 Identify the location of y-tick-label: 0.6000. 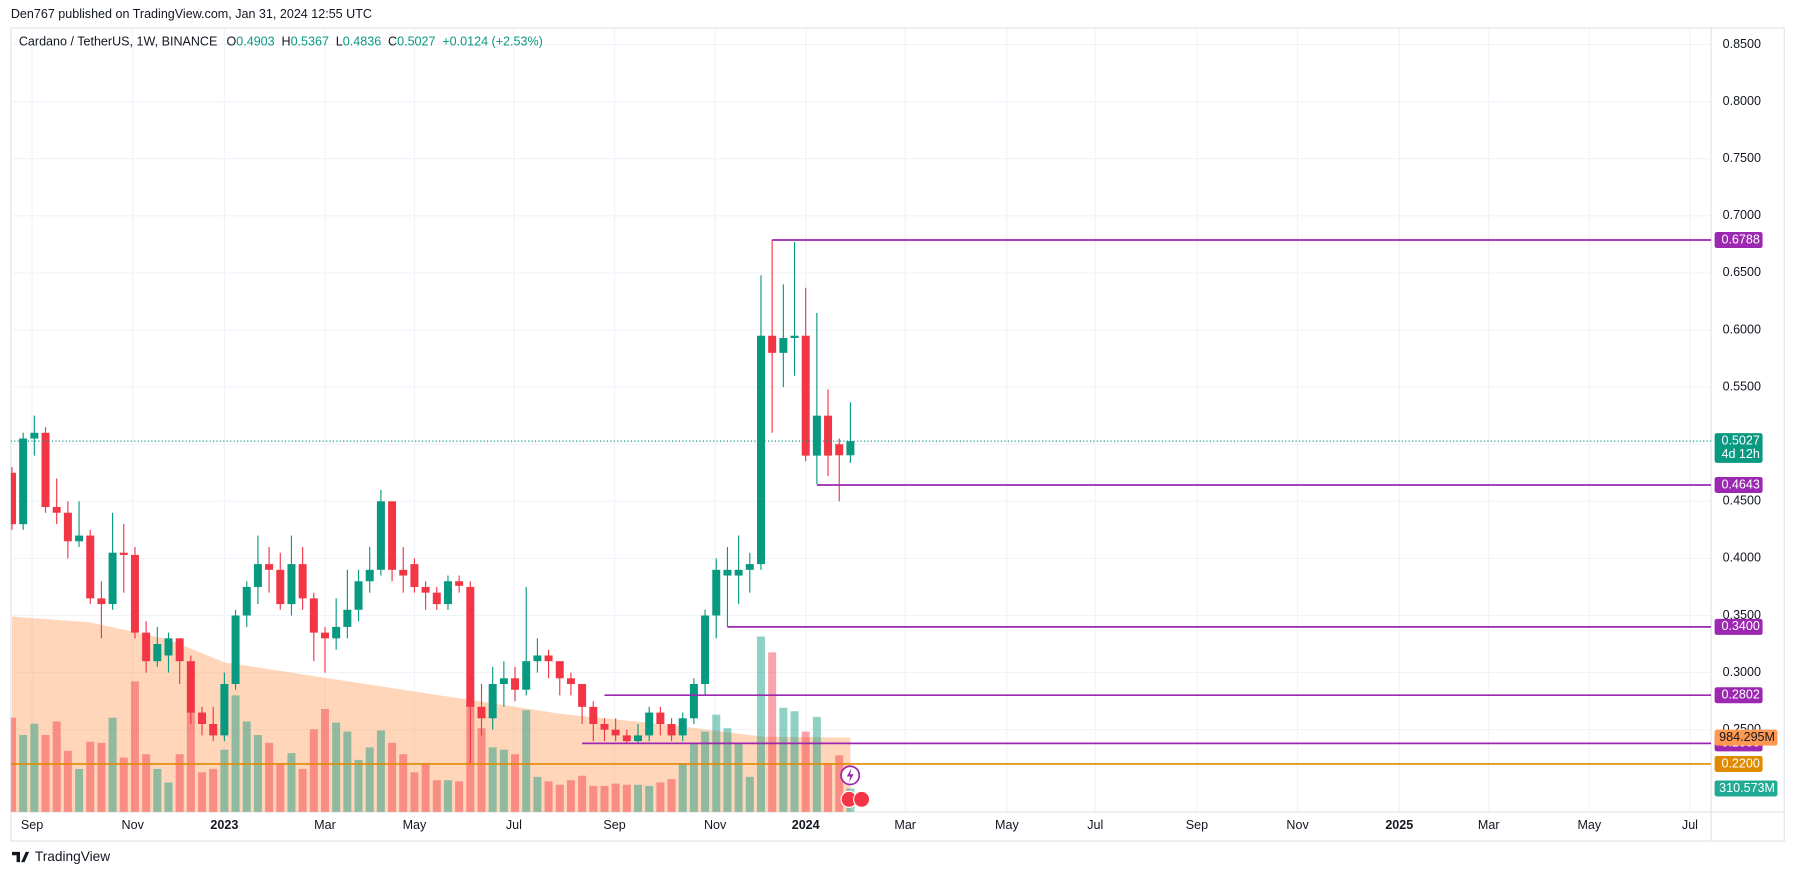
(1742, 329).